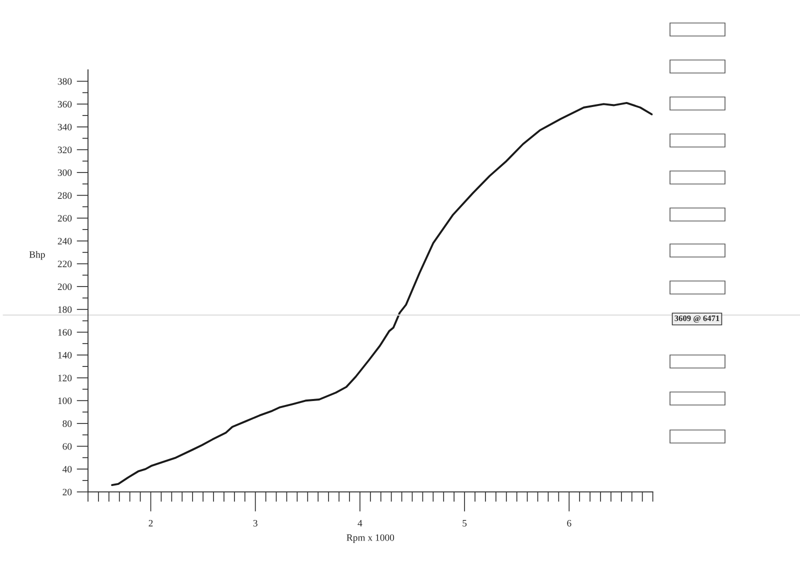 Image resolution: width=800 pixels, height=568 pixels. What do you see at coordinates (65, 401) in the screenshot?
I see `y-tick-label: 100` at bounding box center [65, 401].